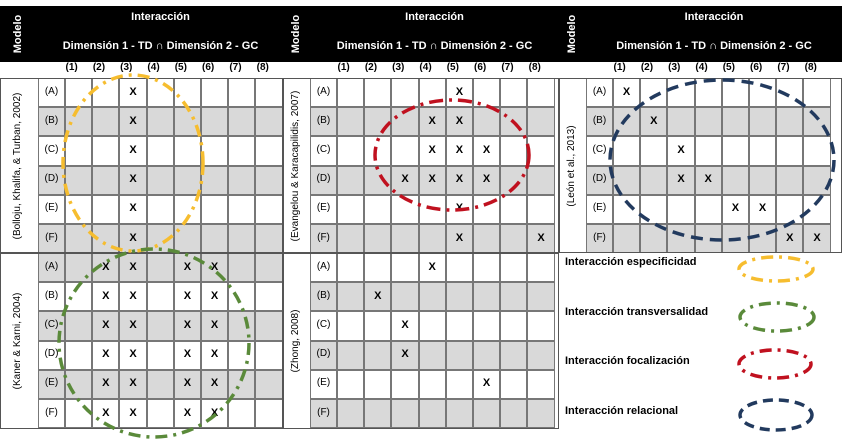 The width and height of the screenshot is (842, 445). What do you see at coordinates (714, 46) in the screenshot?
I see `header-dimensions-3: Dimensión 1 - TD ∩ Dimensión 2 - GC` at bounding box center [714, 46].